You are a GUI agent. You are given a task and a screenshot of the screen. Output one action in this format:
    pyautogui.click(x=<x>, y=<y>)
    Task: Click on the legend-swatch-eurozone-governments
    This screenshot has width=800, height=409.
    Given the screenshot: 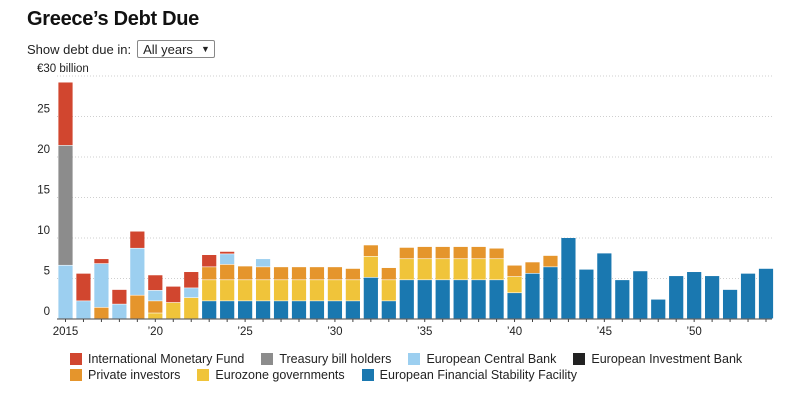 What is the action you would take?
    pyautogui.click(x=203, y=375)
    